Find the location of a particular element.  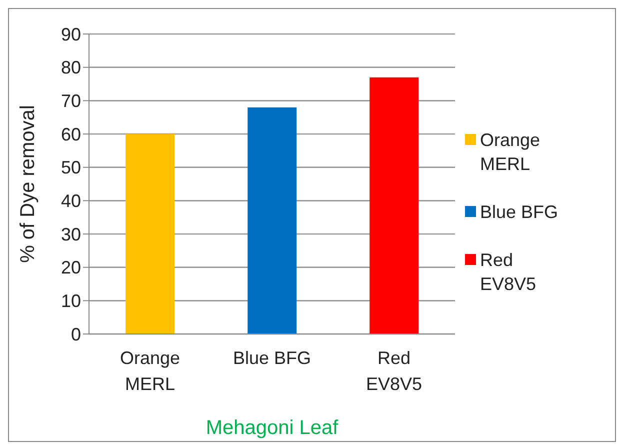

y-tick-label: 20 is located at coordinates (70, 268).